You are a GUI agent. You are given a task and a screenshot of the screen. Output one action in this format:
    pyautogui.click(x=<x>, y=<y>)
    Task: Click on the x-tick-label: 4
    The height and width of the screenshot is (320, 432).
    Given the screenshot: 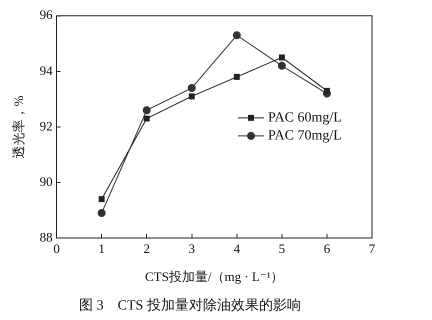 What is the action you would take?
    pyautogui.click(x=237, y=248)
    